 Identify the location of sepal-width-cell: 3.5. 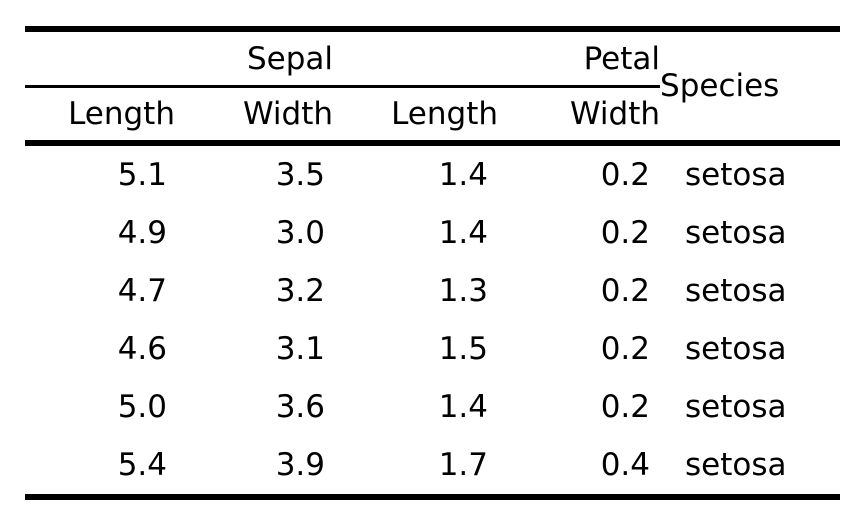
(300, 175).